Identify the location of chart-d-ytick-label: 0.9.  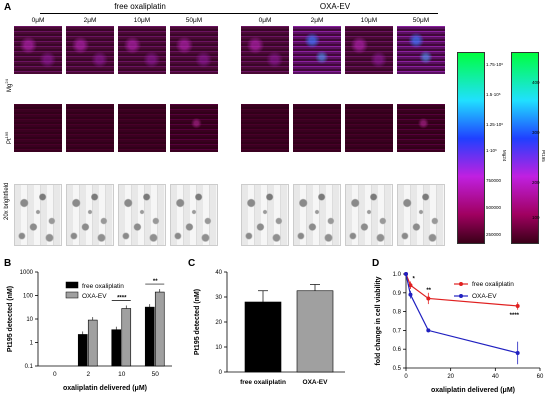
(397, 294).